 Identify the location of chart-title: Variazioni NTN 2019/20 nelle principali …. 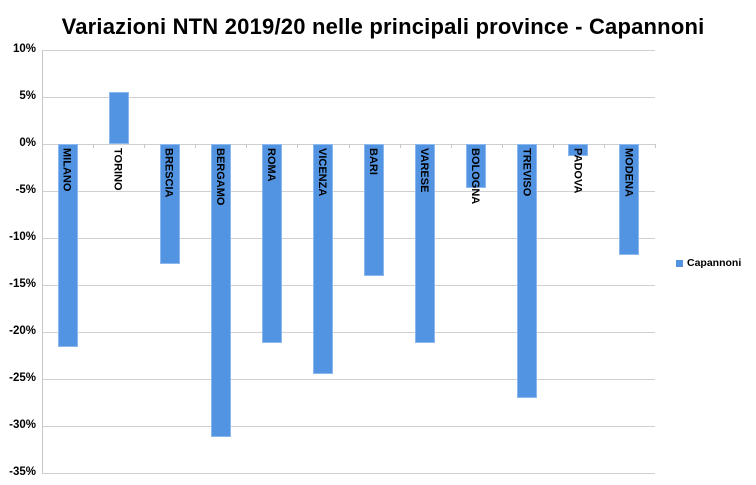
(383, 26).